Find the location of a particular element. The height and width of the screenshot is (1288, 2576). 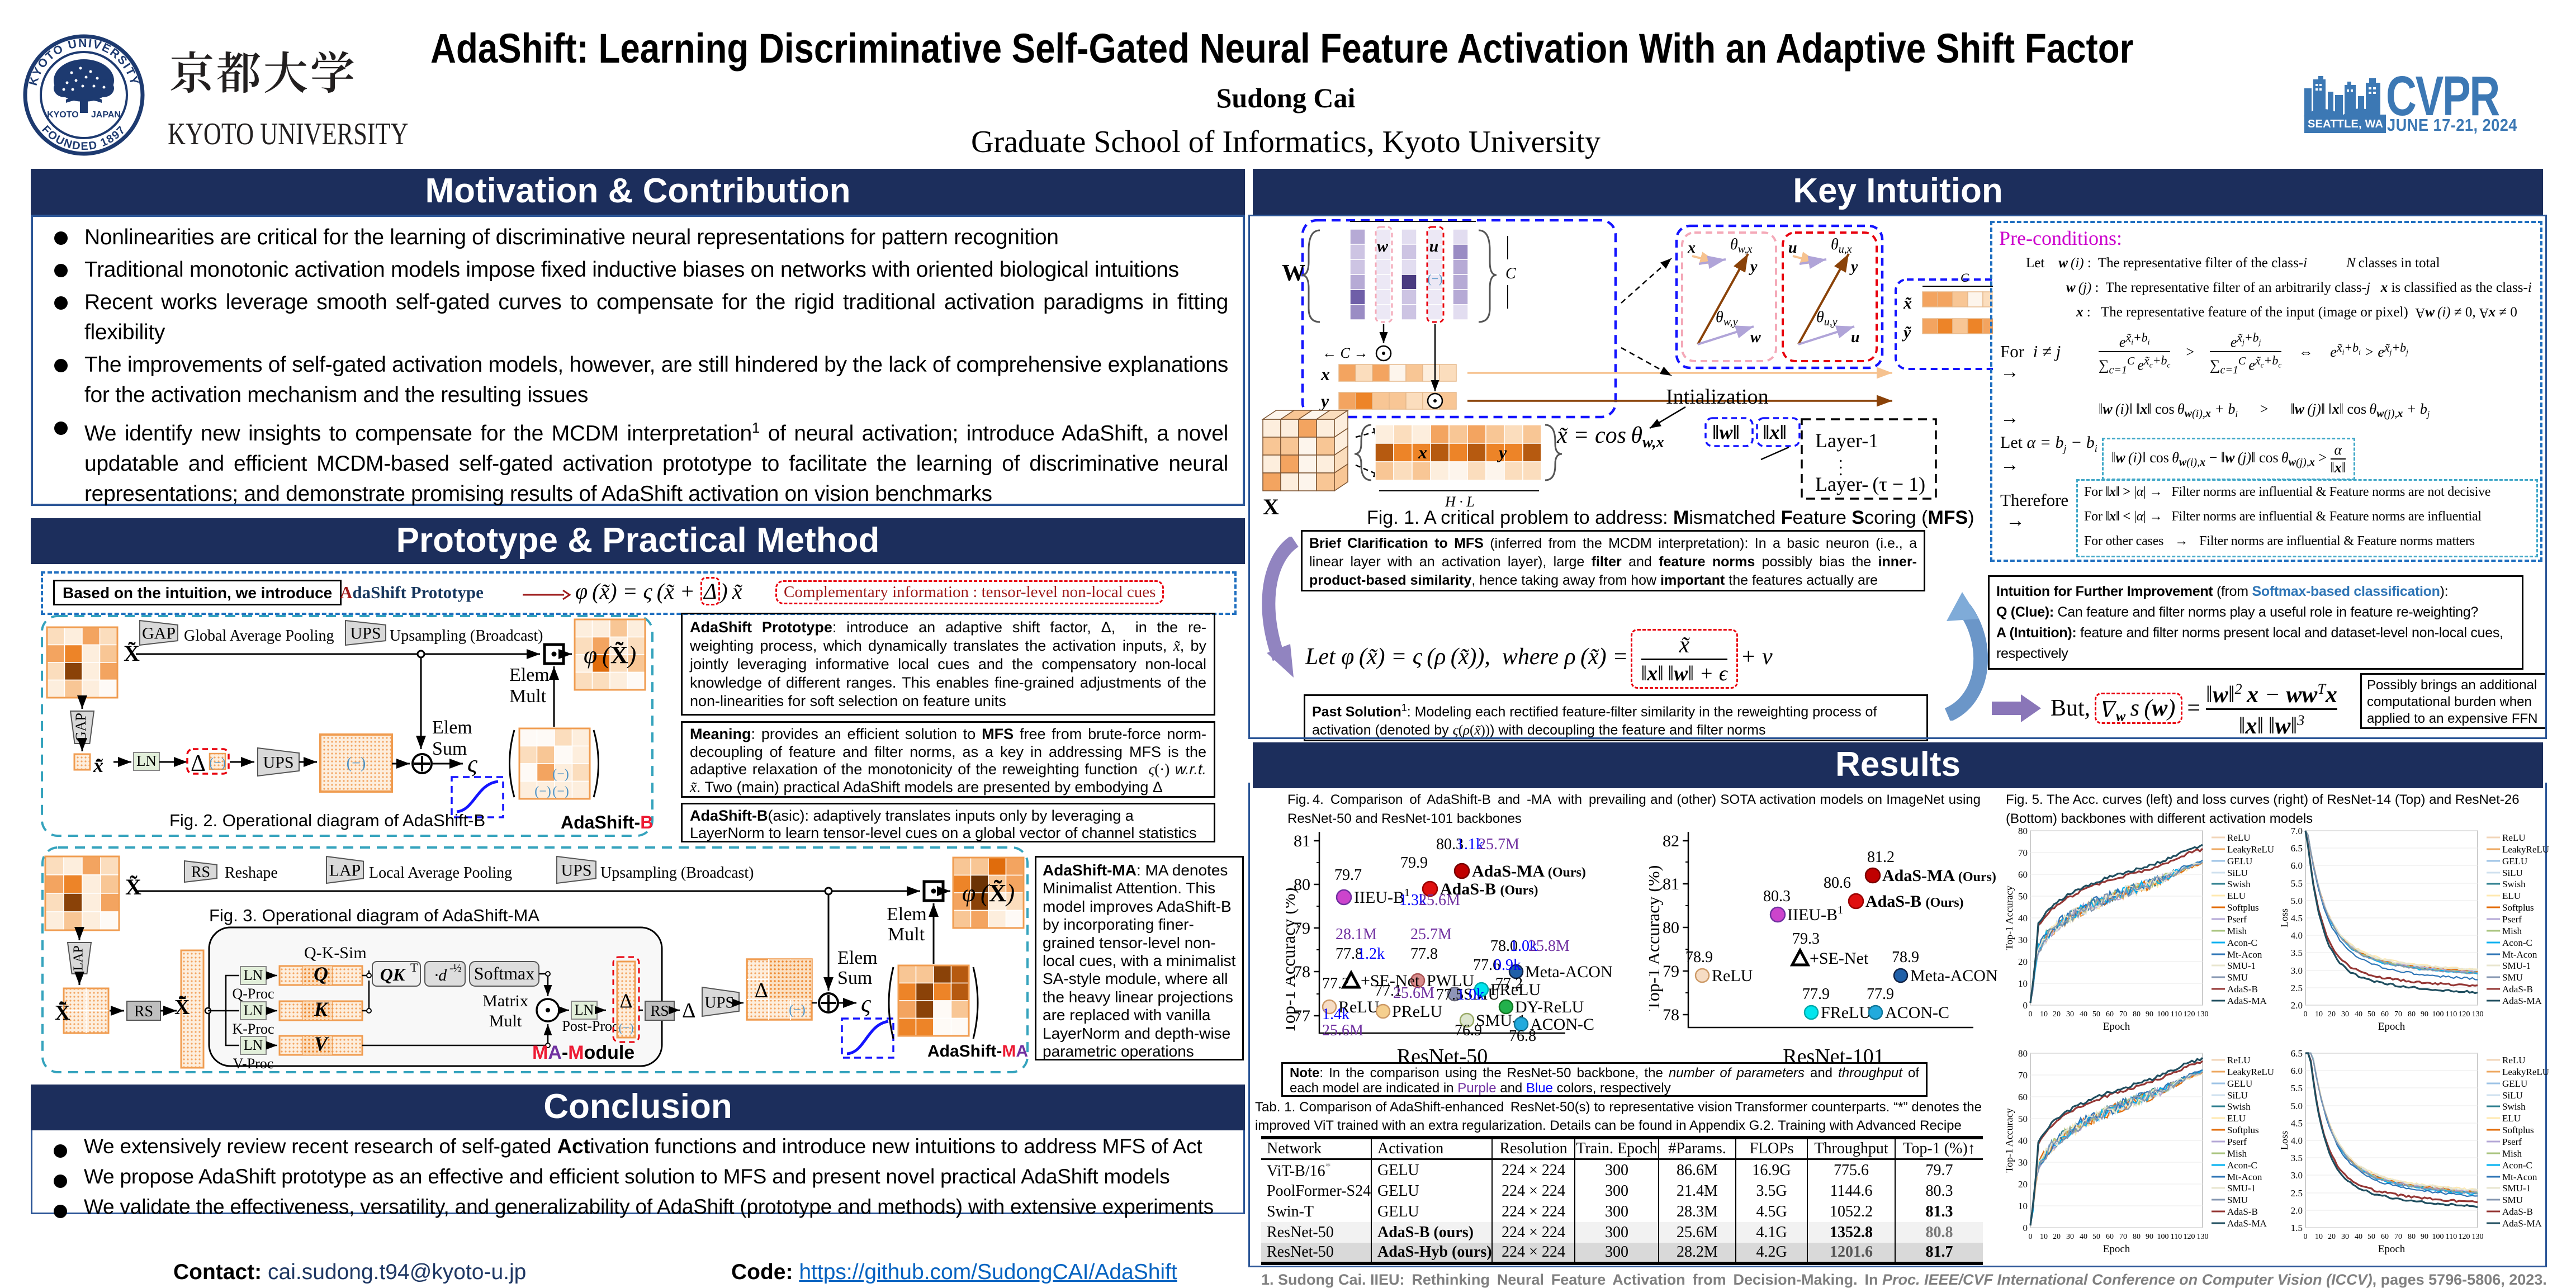

svg-text: LAP is located at coordinates (345, 870).